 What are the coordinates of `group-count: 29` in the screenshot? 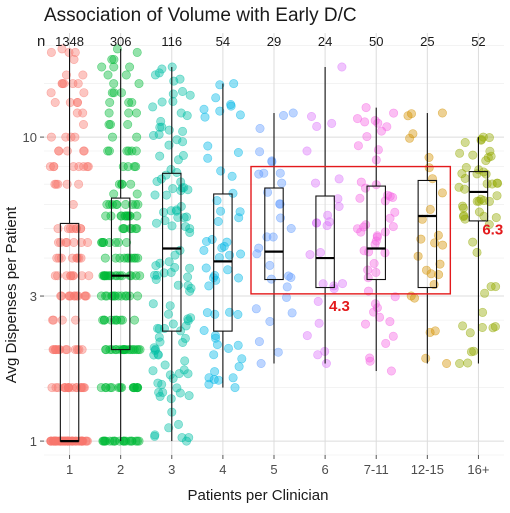 It's located at (274, 41).